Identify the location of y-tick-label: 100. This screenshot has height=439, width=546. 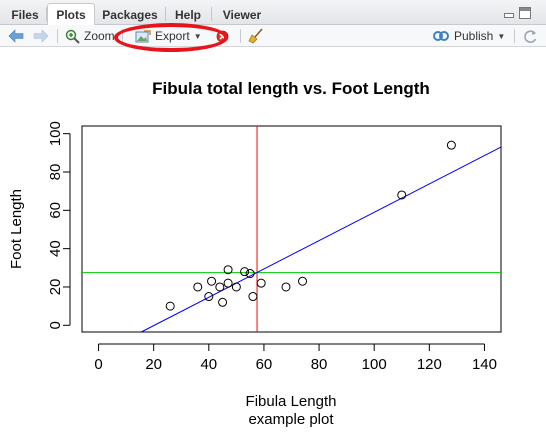
(55, 133).